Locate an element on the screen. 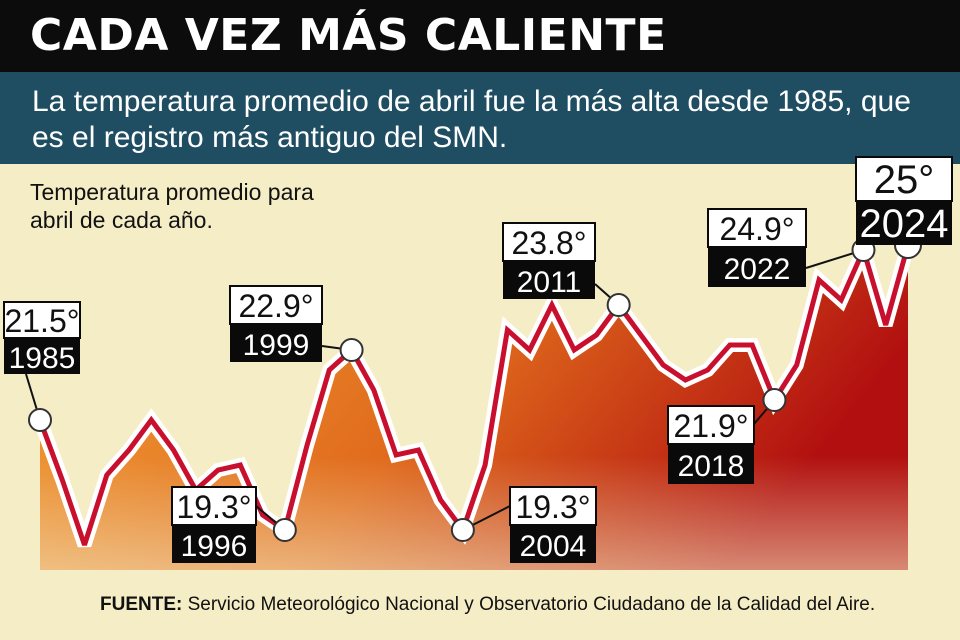  value-label-2004: 19.3° is located at coordinates (552, 507).